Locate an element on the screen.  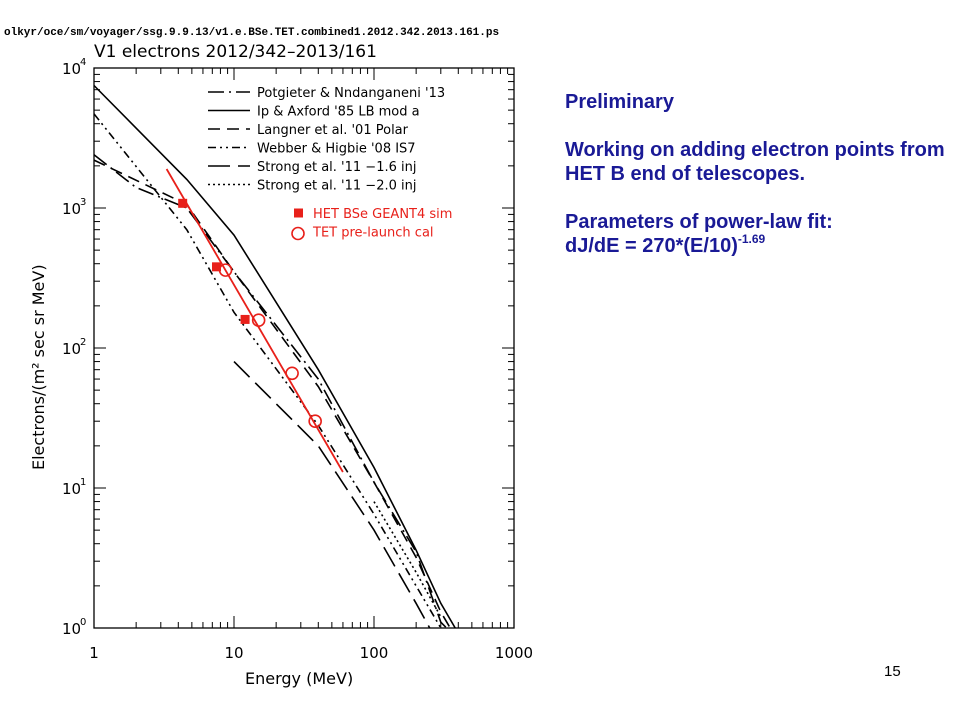
legend-label-series-7: TET pre-launch cal is located at coordinates (373, 233).